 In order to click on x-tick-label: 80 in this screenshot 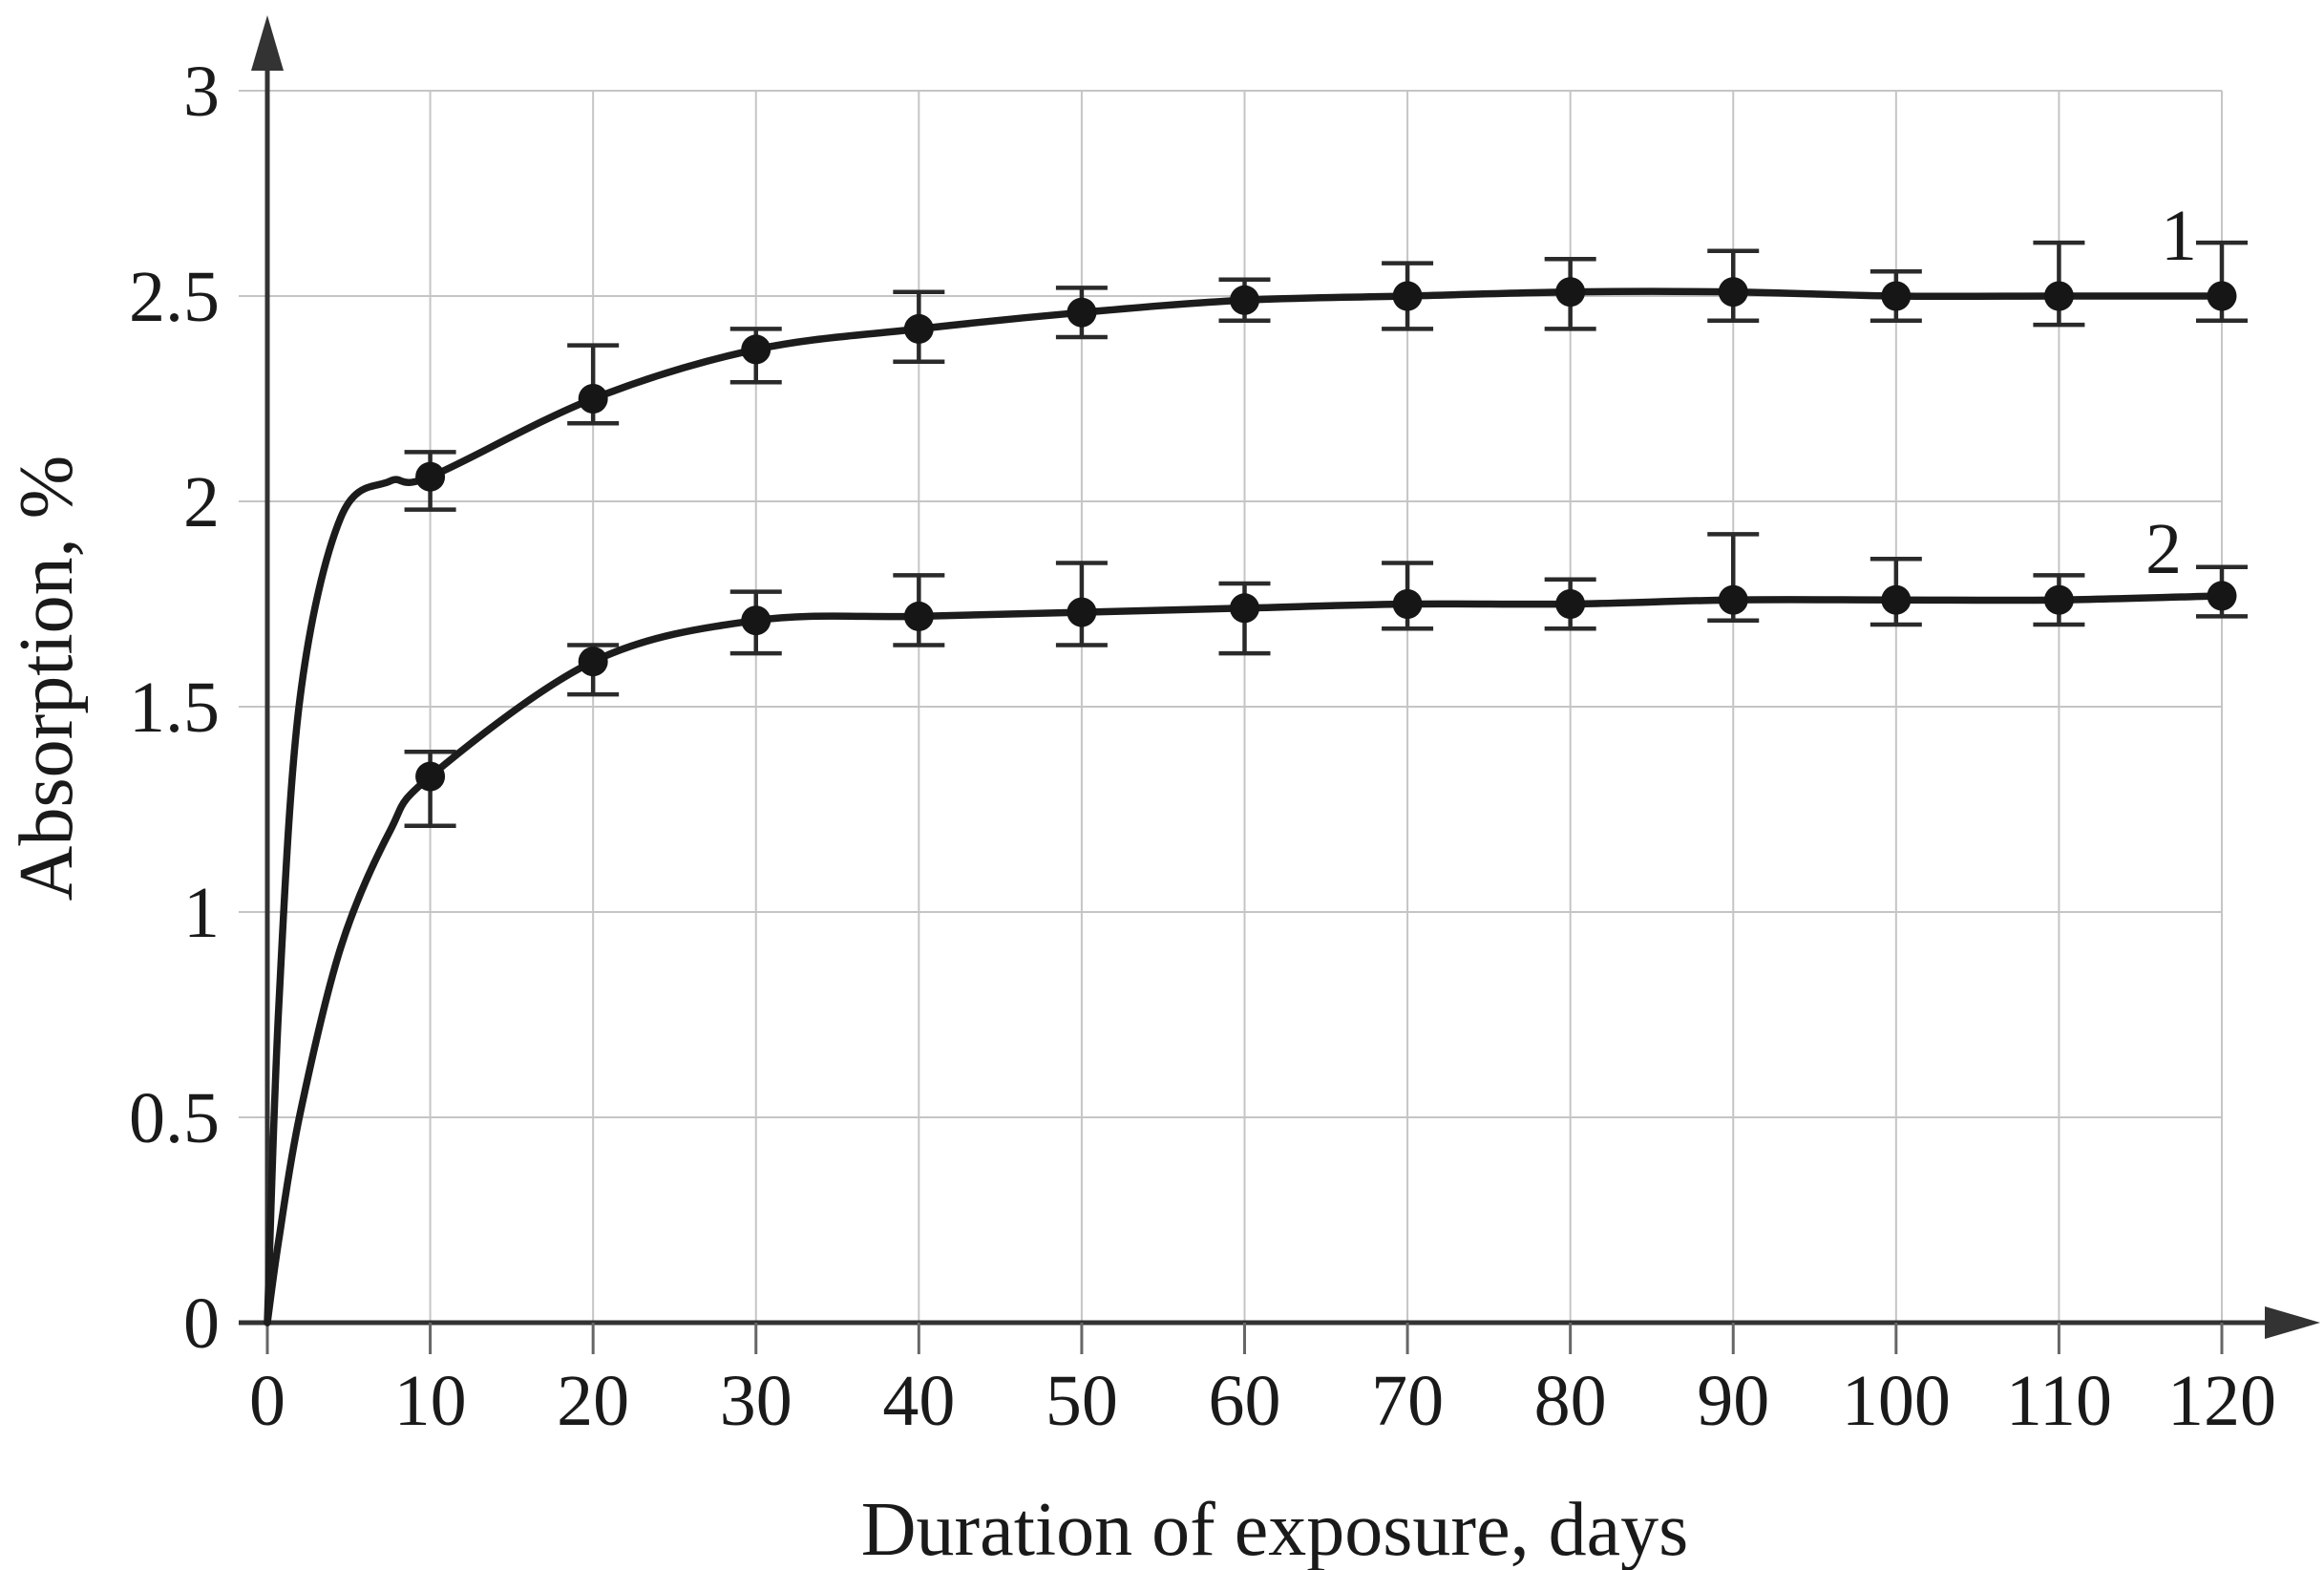, I will do `click(1570, 1401)`.